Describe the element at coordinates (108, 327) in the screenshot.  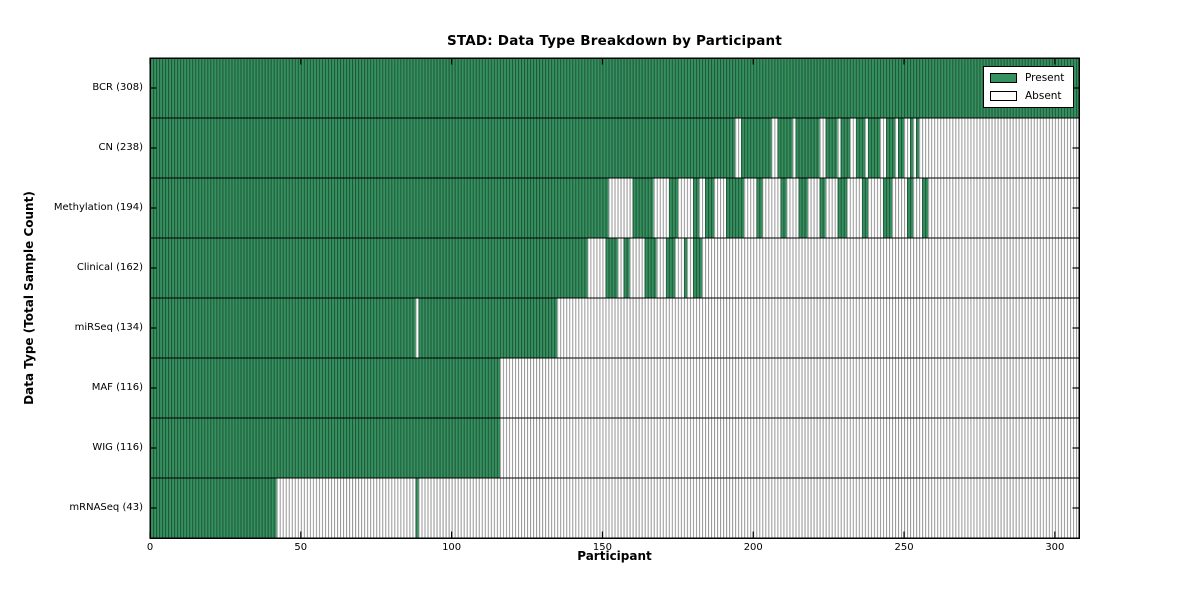
I see `y-tick-label-miRSeq: miRSeq (134)` at that location.